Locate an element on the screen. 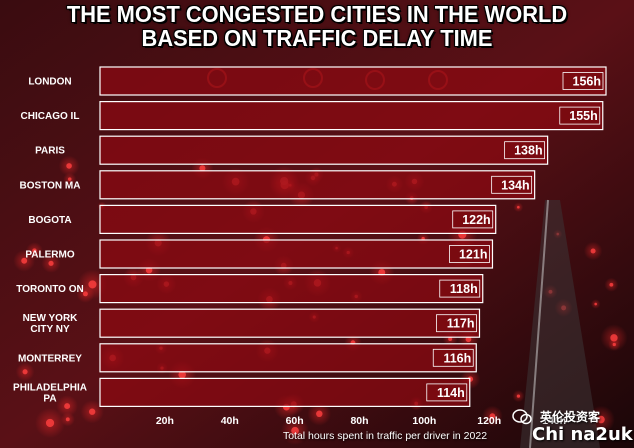 This screenshot has height=448, width=634. category-label: PARIS is located at coordinates (50, 151).